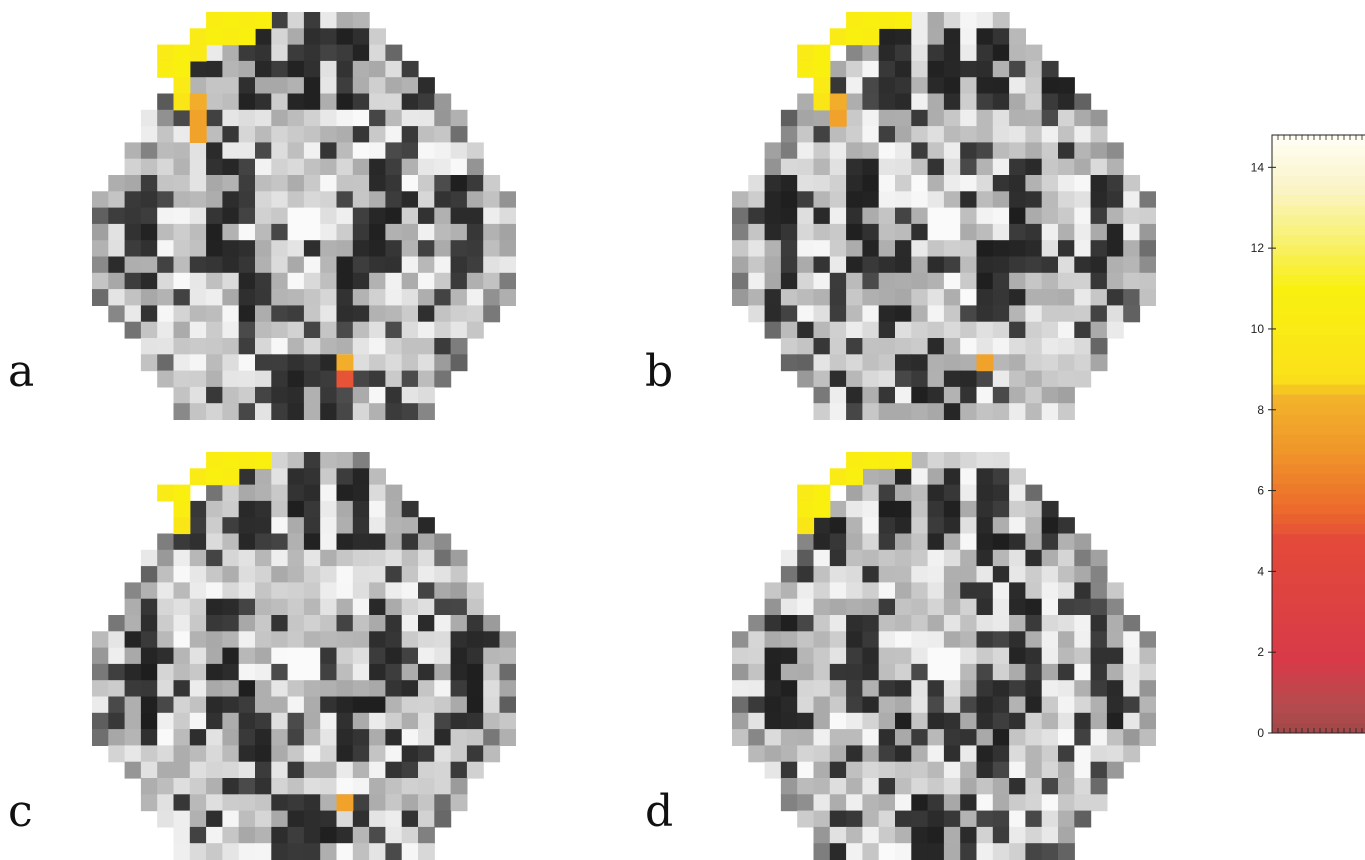 The height and width of the screenshot is (860, 1365). I want to click on brain-slice-c, so click(304, 656).